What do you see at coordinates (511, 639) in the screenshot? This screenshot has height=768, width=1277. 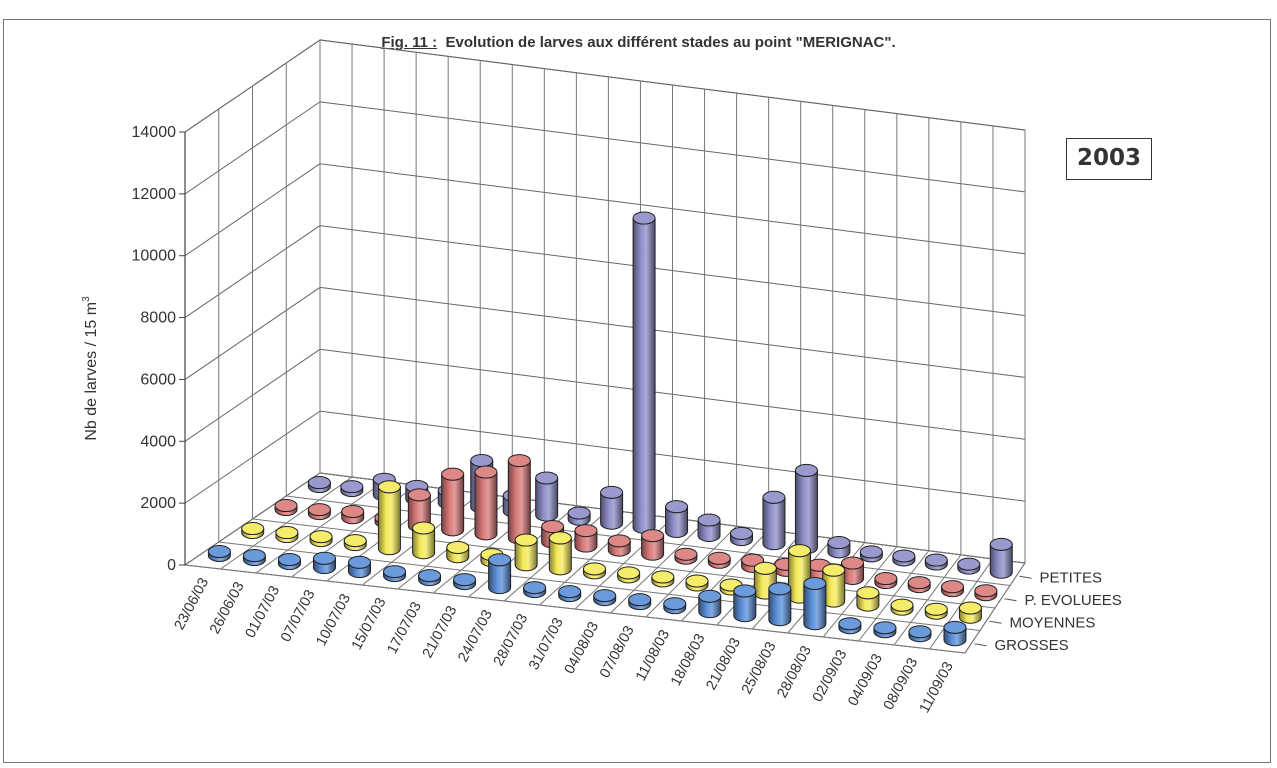 I see `x-tick-label: 28/07/03` at bounding box center [511, 639].